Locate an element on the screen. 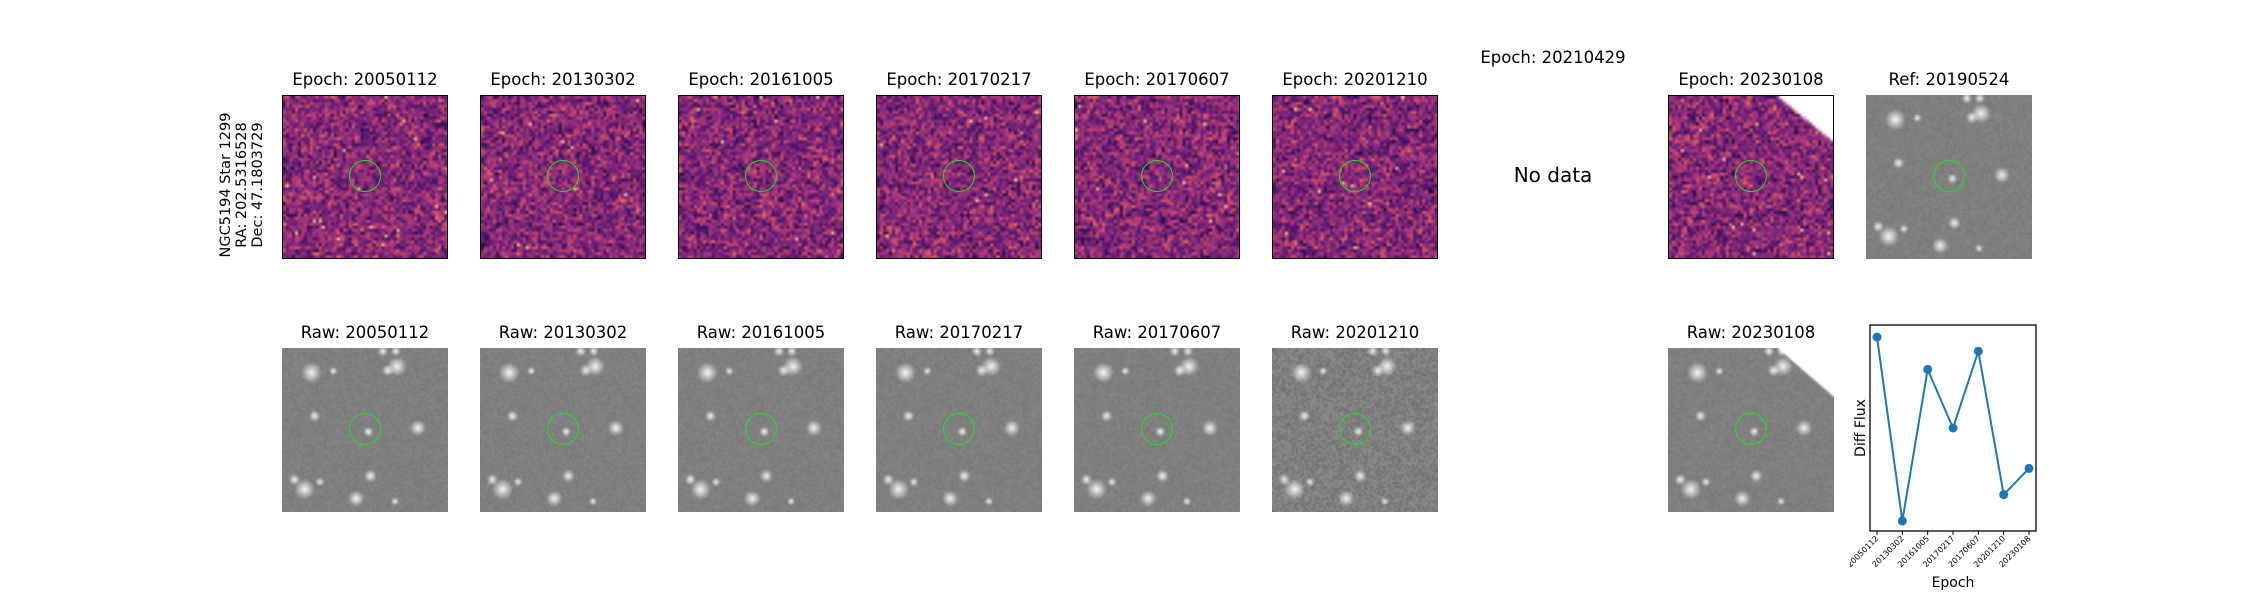 The height and width of the screenshot is (600, 2250). diff-title-6: Epoch: 20201210 is located at coordinates (1355, 79).